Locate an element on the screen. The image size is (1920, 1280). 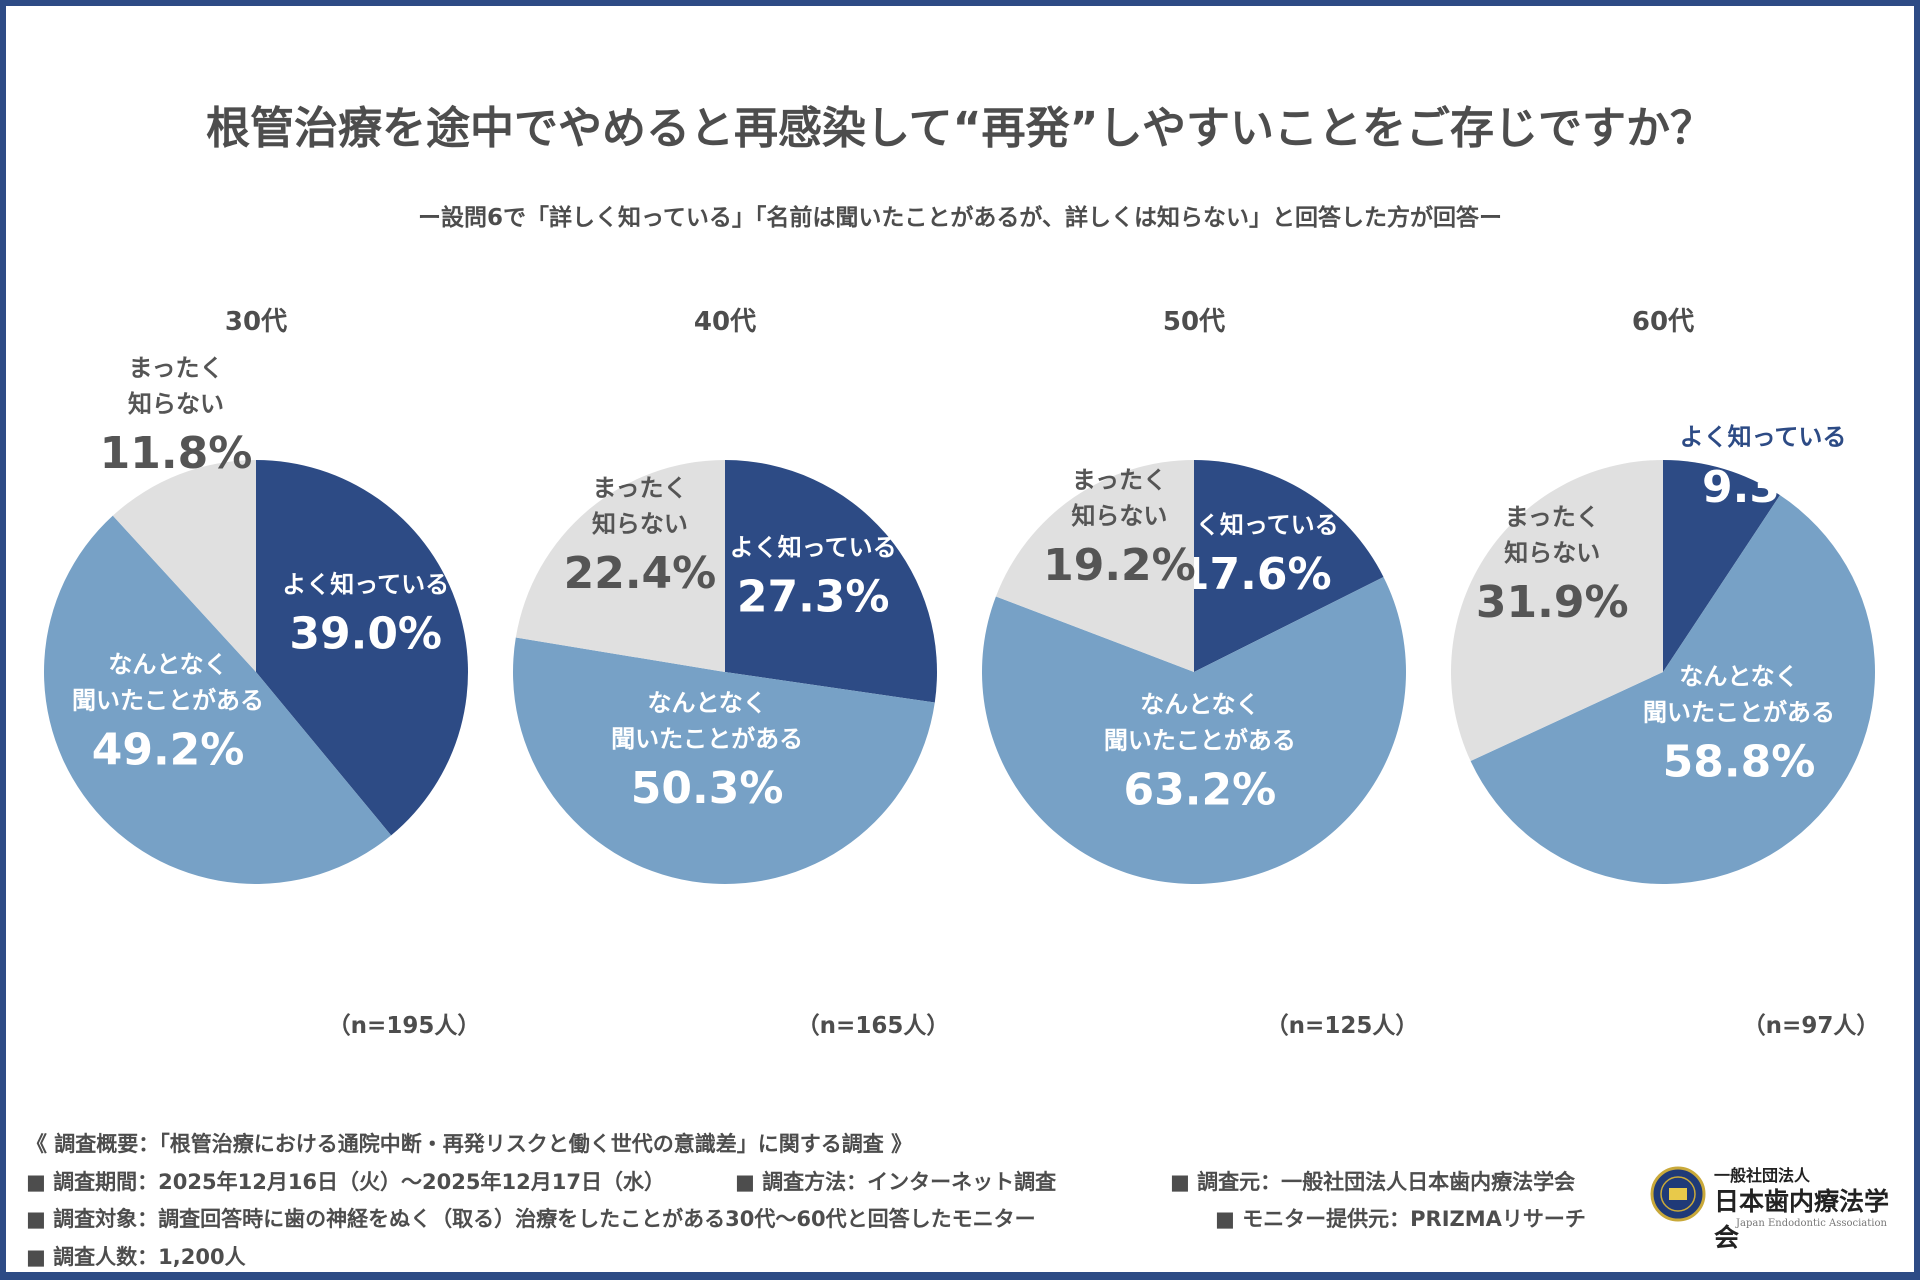
footer-method: ■ 調査方法：インターネット調査 is located at coordinates (896, 1182).